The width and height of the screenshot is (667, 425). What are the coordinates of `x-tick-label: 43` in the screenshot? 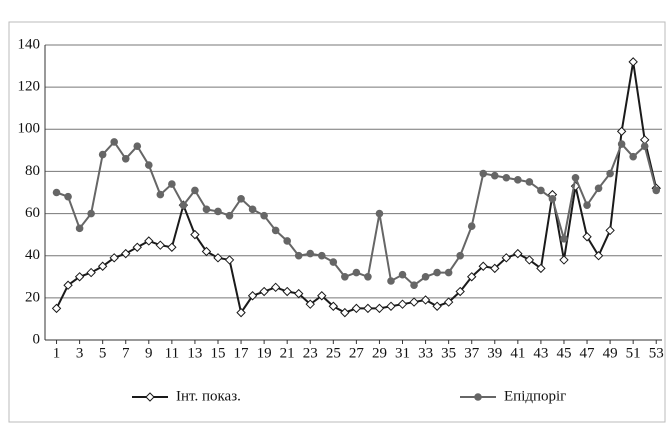 It's located at (540, 353).